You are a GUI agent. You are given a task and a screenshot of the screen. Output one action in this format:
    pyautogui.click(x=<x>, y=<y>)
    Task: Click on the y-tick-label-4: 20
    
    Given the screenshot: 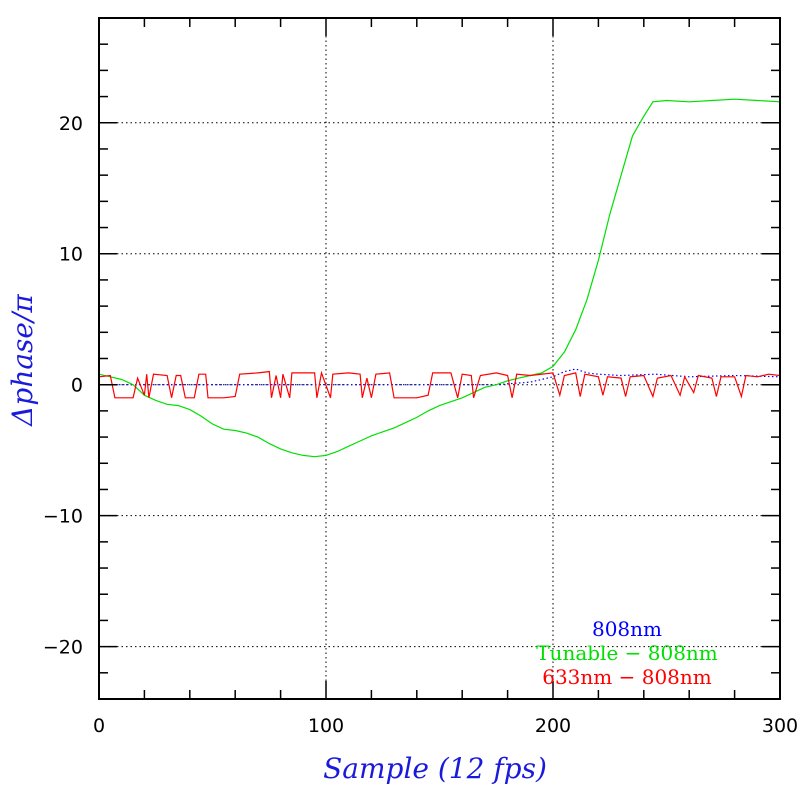 What is the action you would take?
    pyautogui.click(x=71, y=124)
    